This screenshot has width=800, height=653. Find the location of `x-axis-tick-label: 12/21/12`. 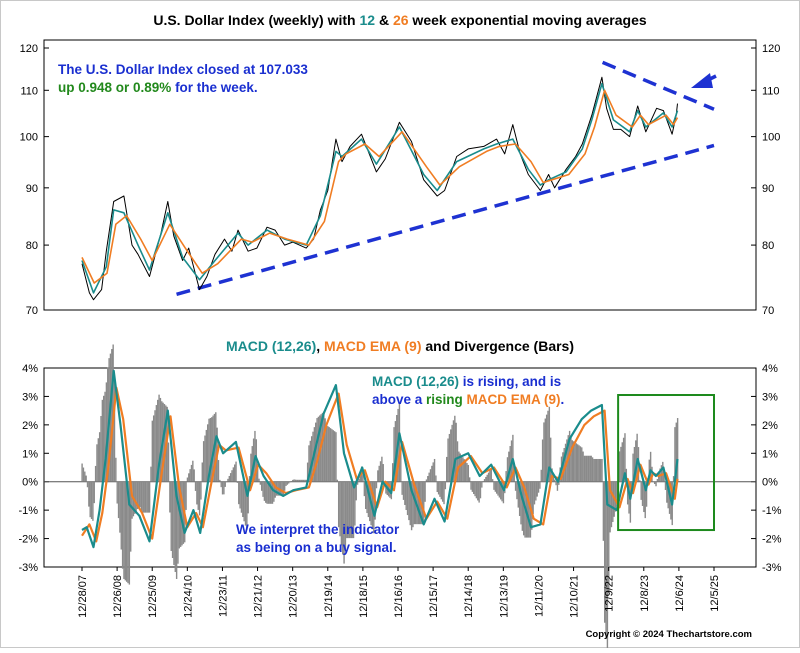

x-axis-tick-label: 12/21/12 is located at coordinates (259, 596).